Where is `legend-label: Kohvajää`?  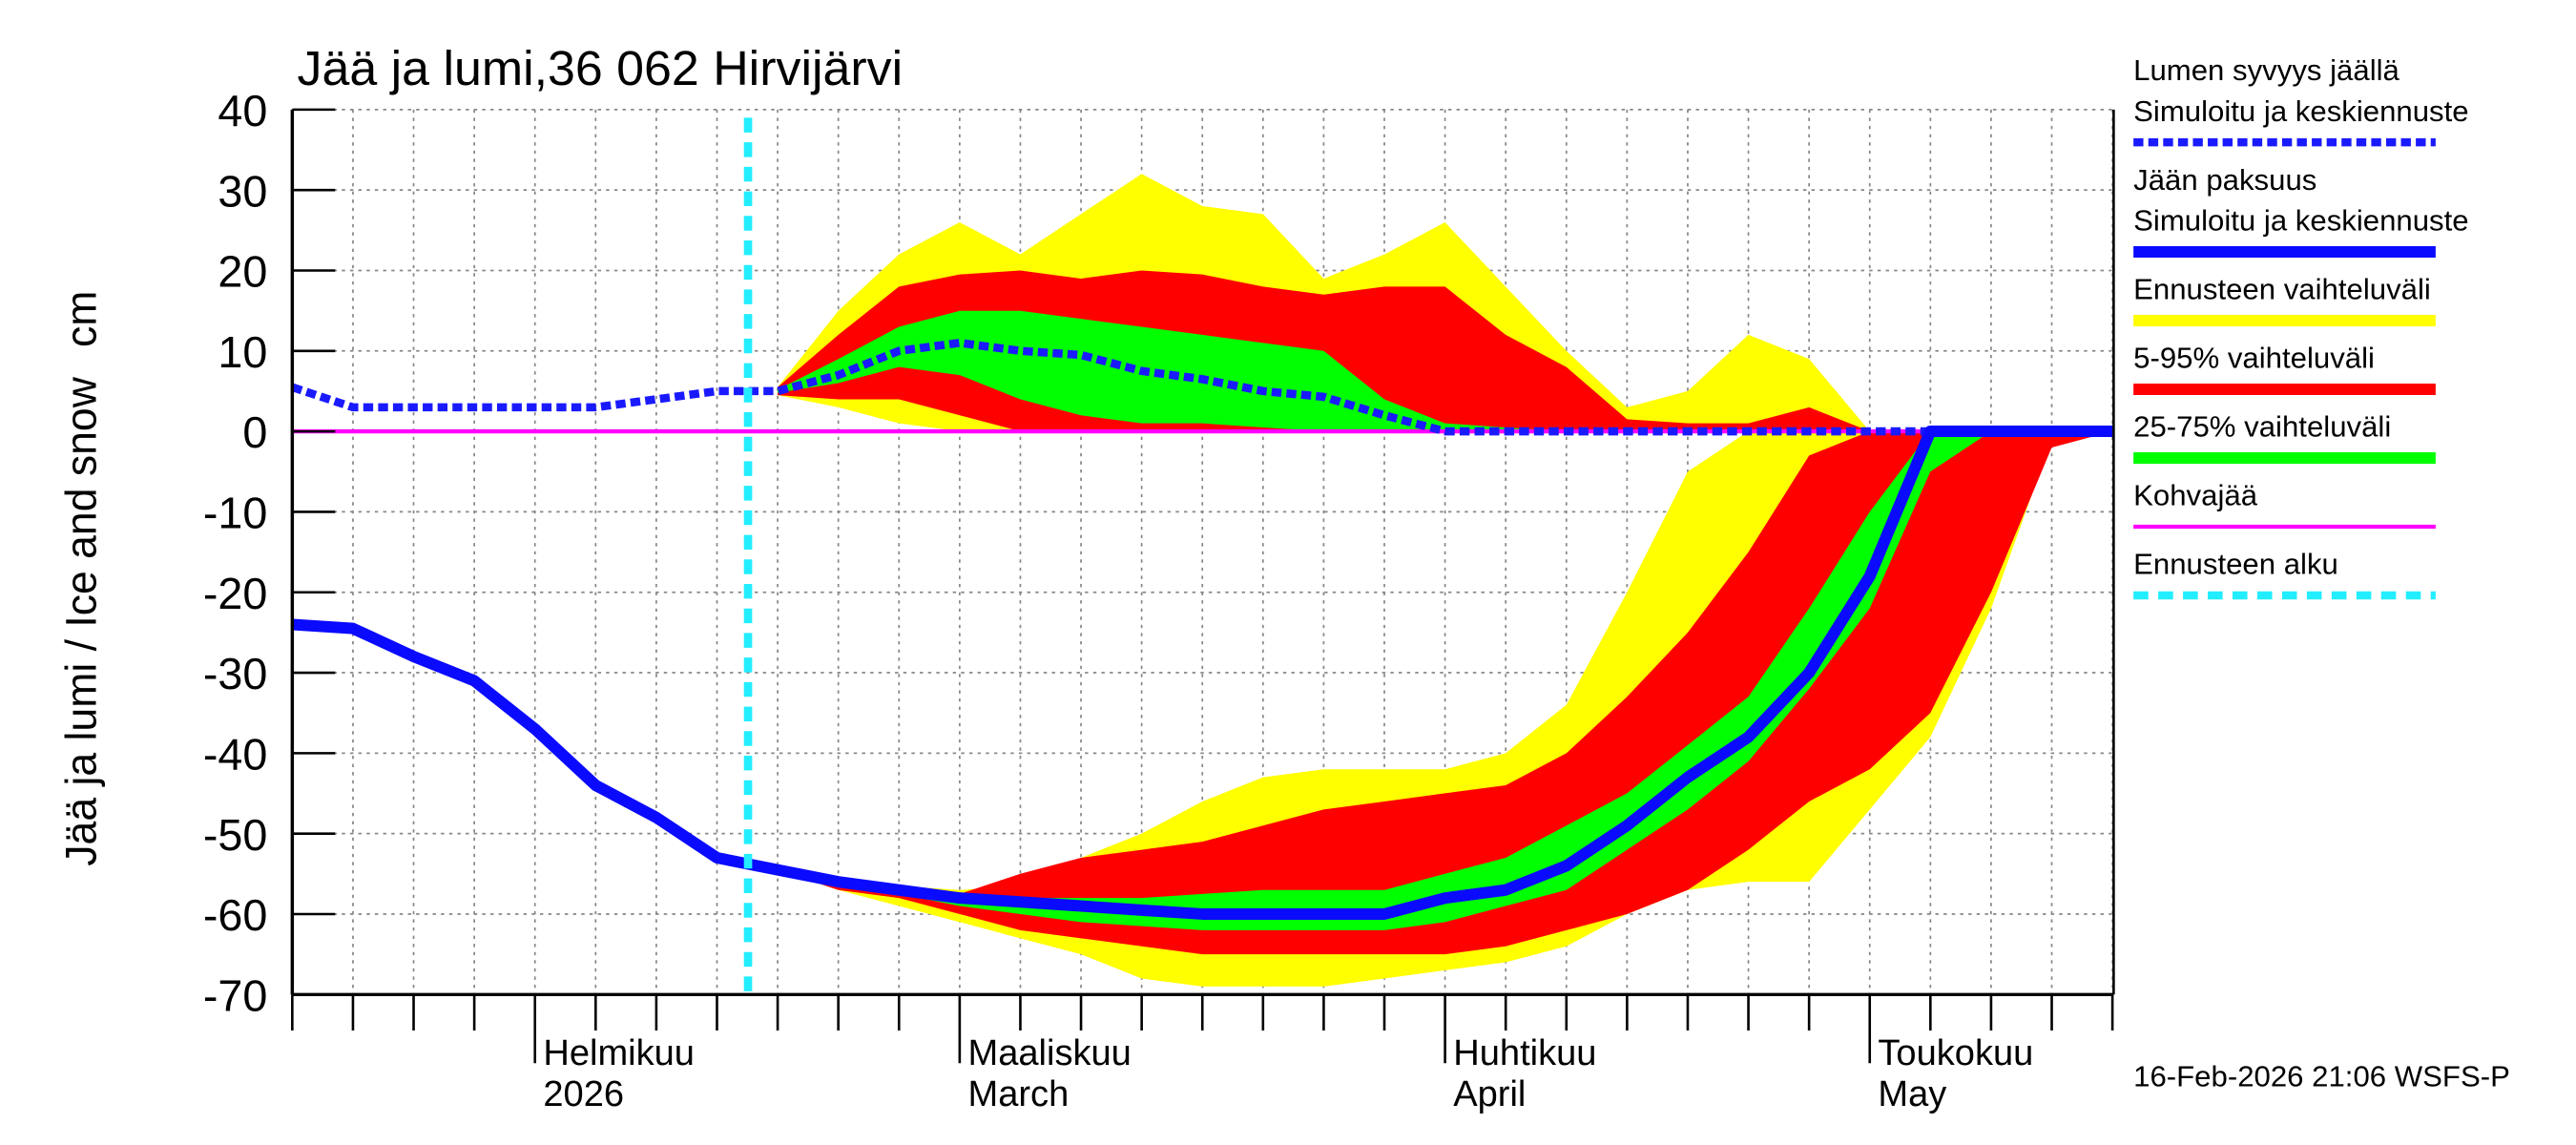
legend-label: Kohvajää is located at coordinates (2195, 495).